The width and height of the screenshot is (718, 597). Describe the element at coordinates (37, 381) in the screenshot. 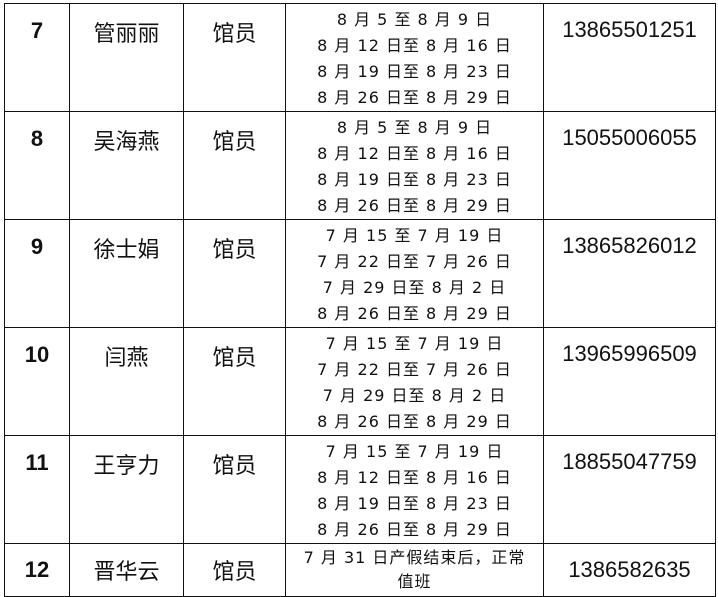

I see `row-number: 10` at that location.